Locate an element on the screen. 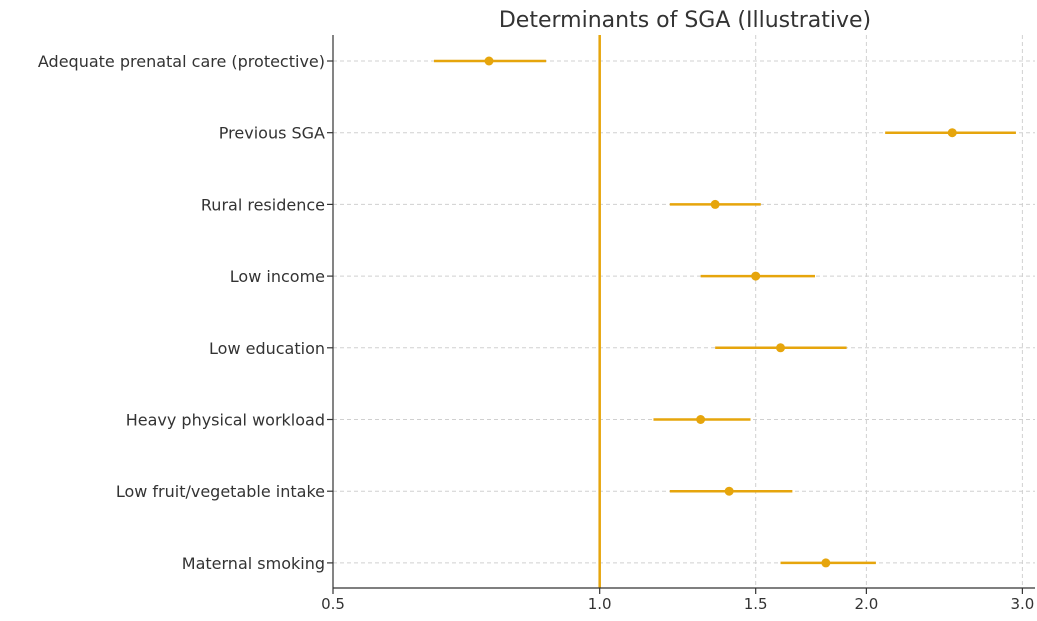 This screenshot has height=621, width=1037. x-tick-label: 1.0 is located at coordinates (600, 604).